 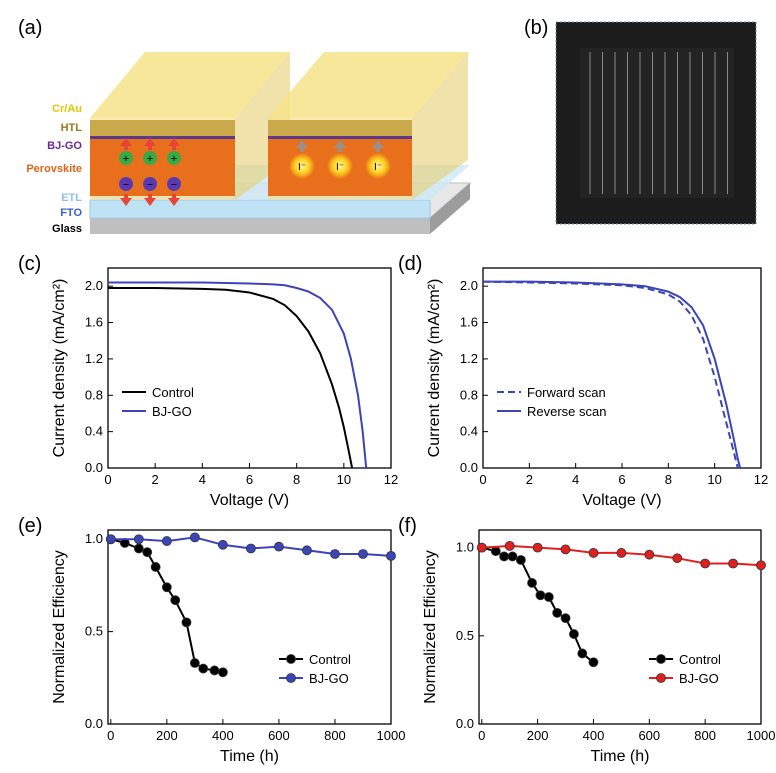 What do you see at coordinates (344, 479) in the screenshot?
I see `x-tick-label: 10` at bounding box center [344, 479].